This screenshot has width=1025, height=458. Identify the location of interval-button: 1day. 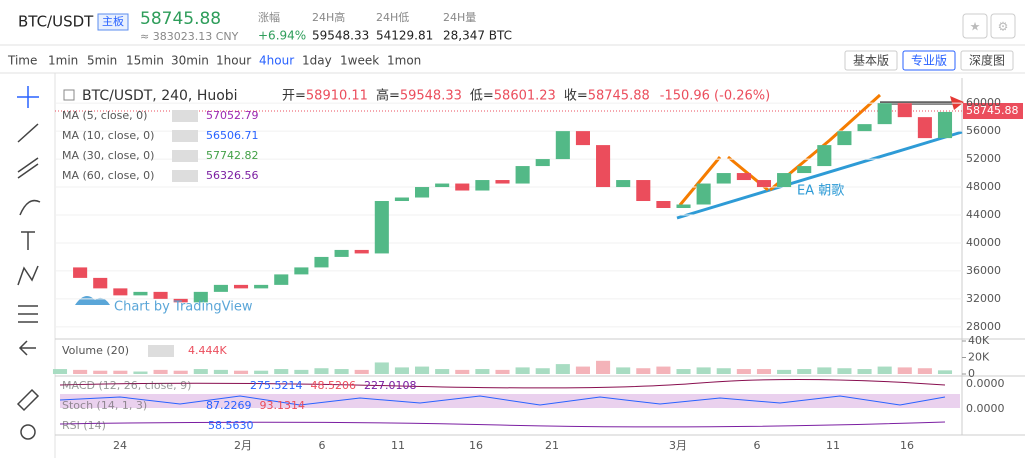
(317, 61).